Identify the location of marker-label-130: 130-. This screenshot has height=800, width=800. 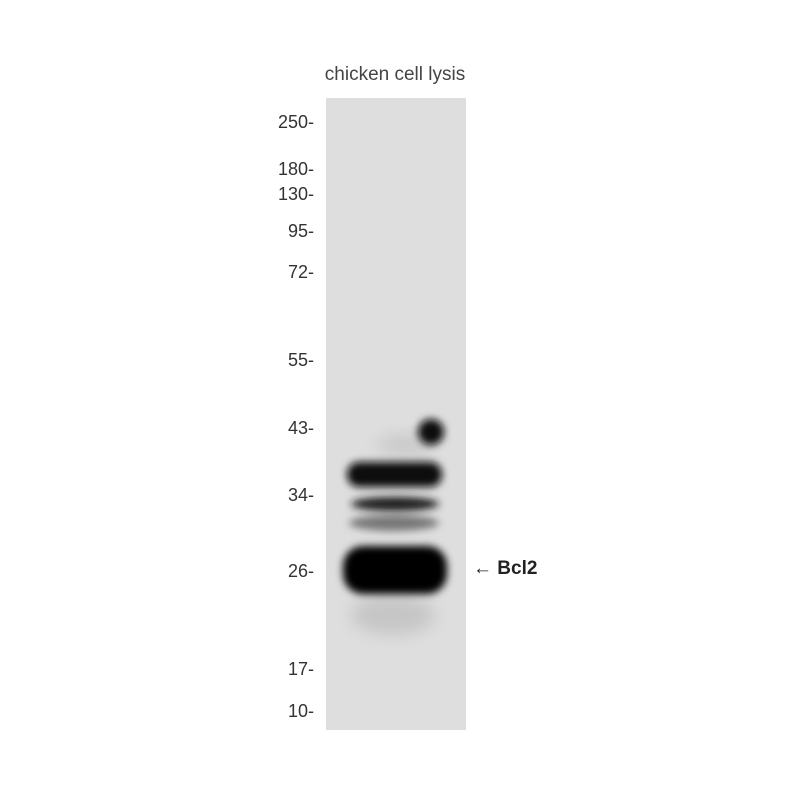
(295, 194).